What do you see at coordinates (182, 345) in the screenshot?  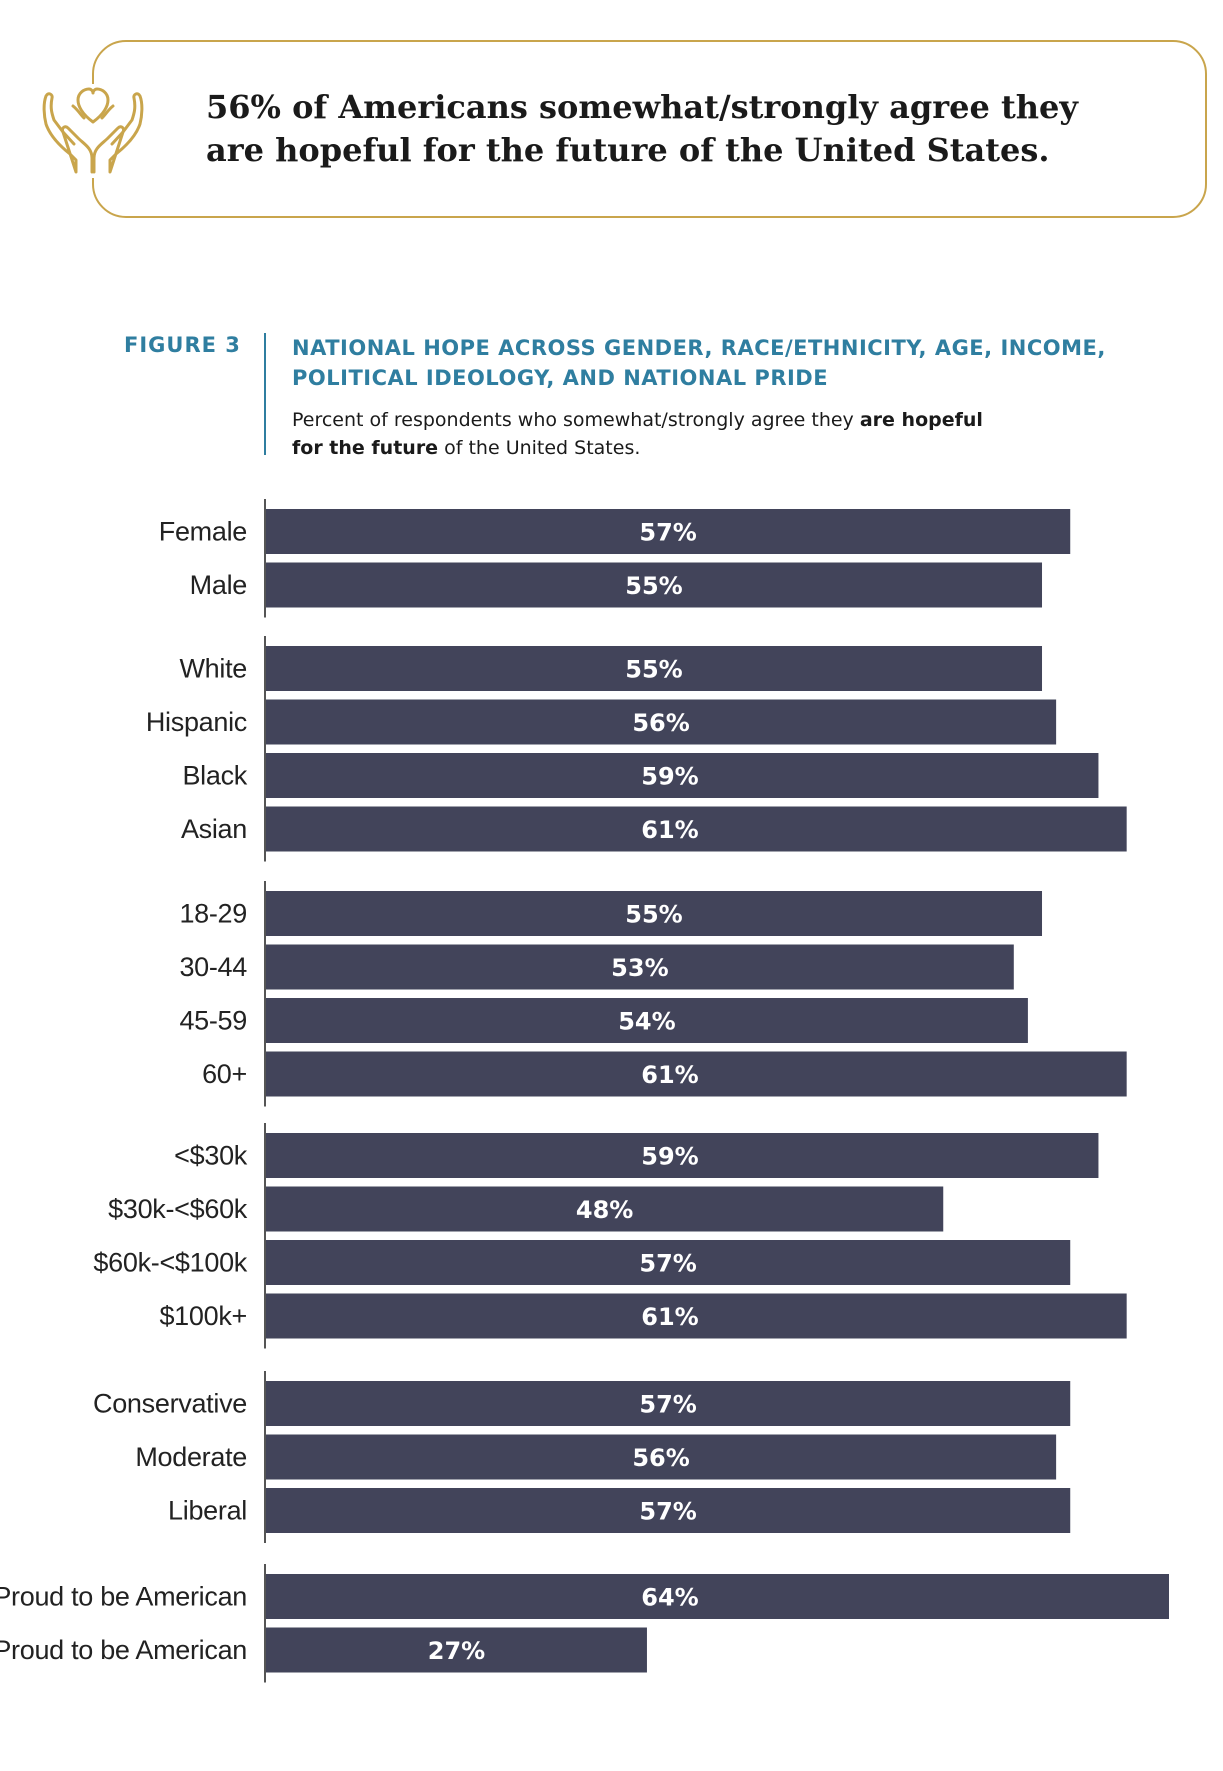 I see `figure-number: FIGURE 3` at bounding box center [182, 345].